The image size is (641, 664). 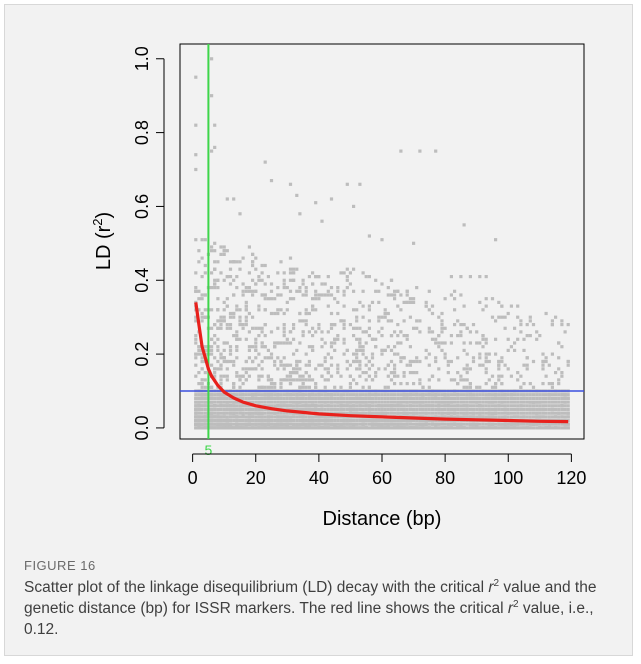 What do you see at coordinates (97, 221) in the screenshot?
I see `y-axis-label-sup: 2` at bounding box center [97, 221].